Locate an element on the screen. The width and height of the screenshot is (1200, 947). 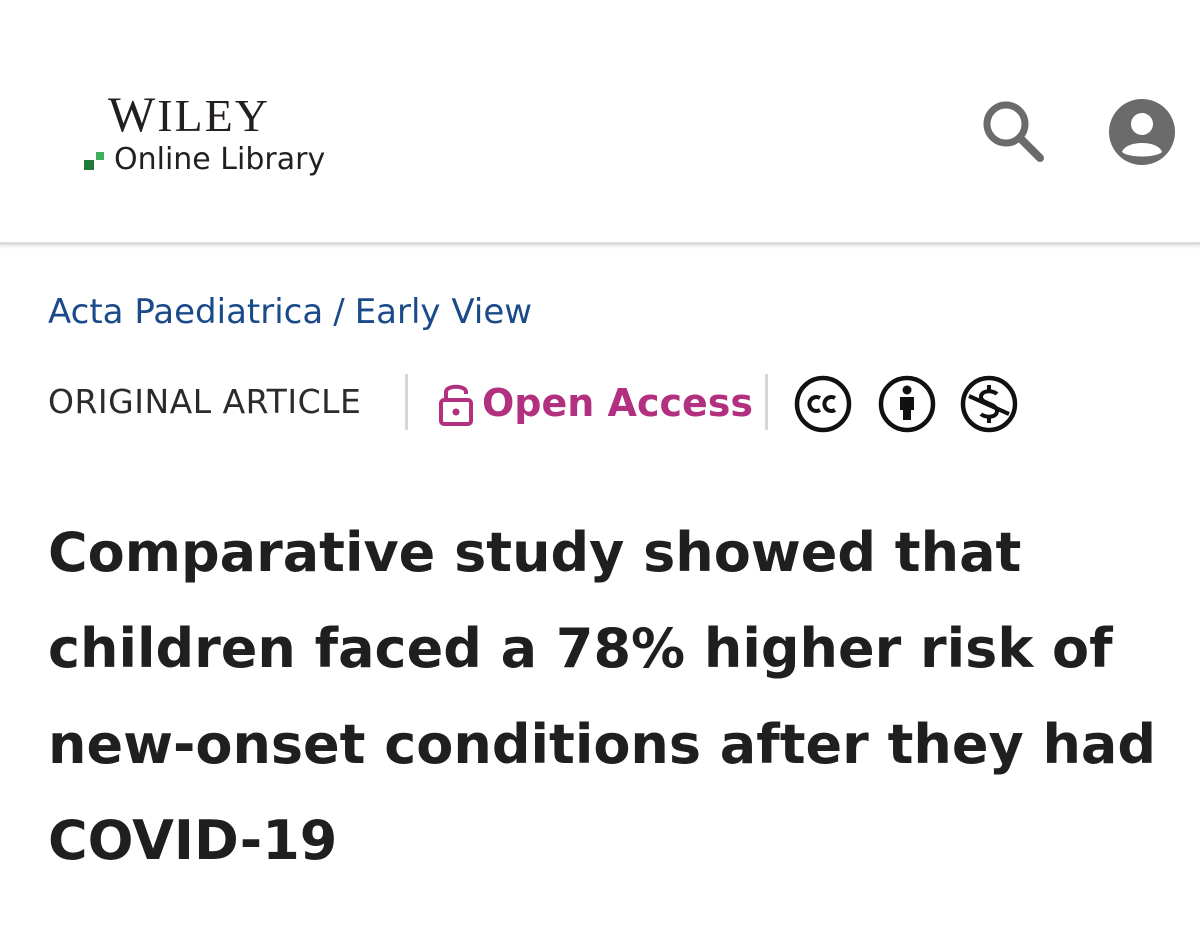
account-button is located at coordinates (1142, 132).